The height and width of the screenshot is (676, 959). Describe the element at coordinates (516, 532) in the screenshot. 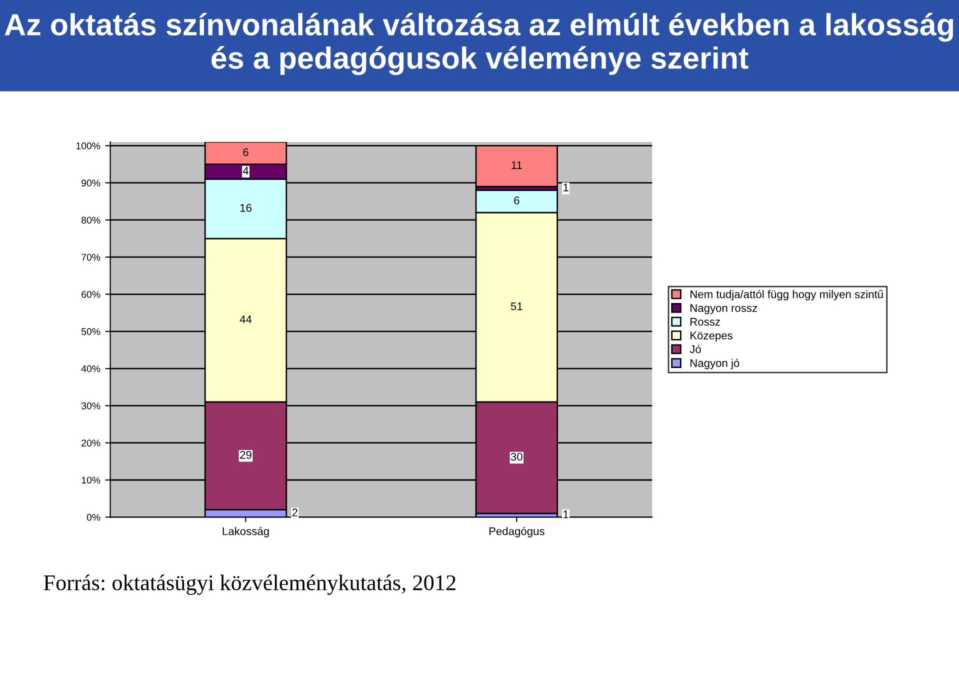

I see `x-tick-label: Pedagógus` at that location.